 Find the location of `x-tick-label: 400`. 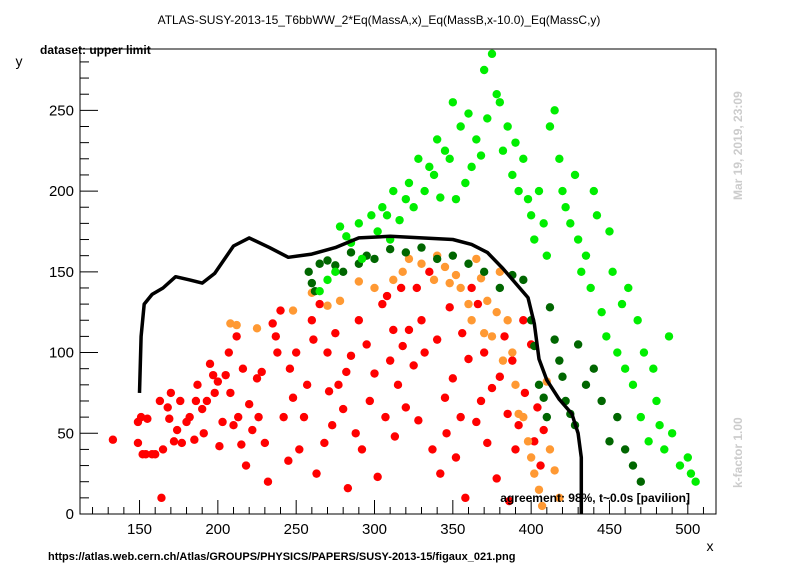

x-tick-label: 400 is located at coordinates (531, 529).